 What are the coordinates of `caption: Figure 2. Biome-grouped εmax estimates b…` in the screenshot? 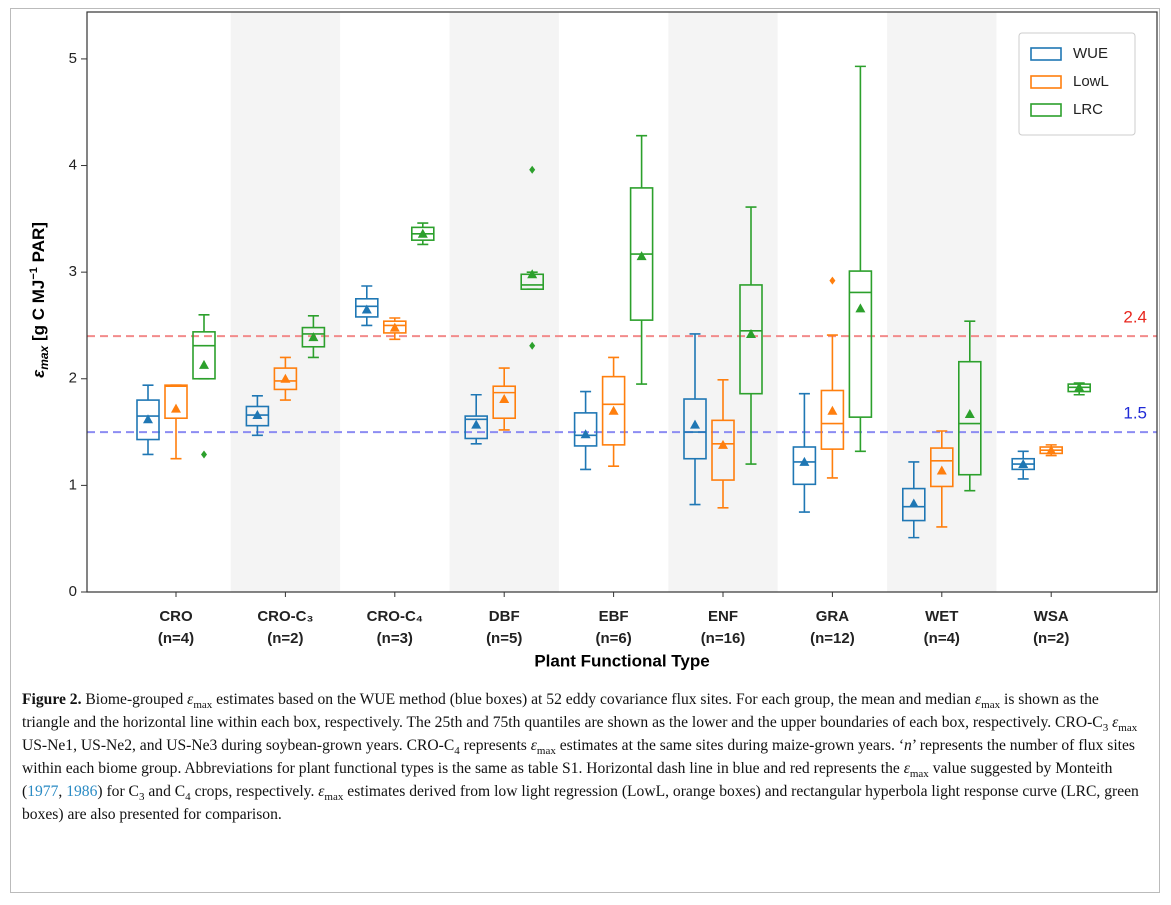 It's located at (586, 757).